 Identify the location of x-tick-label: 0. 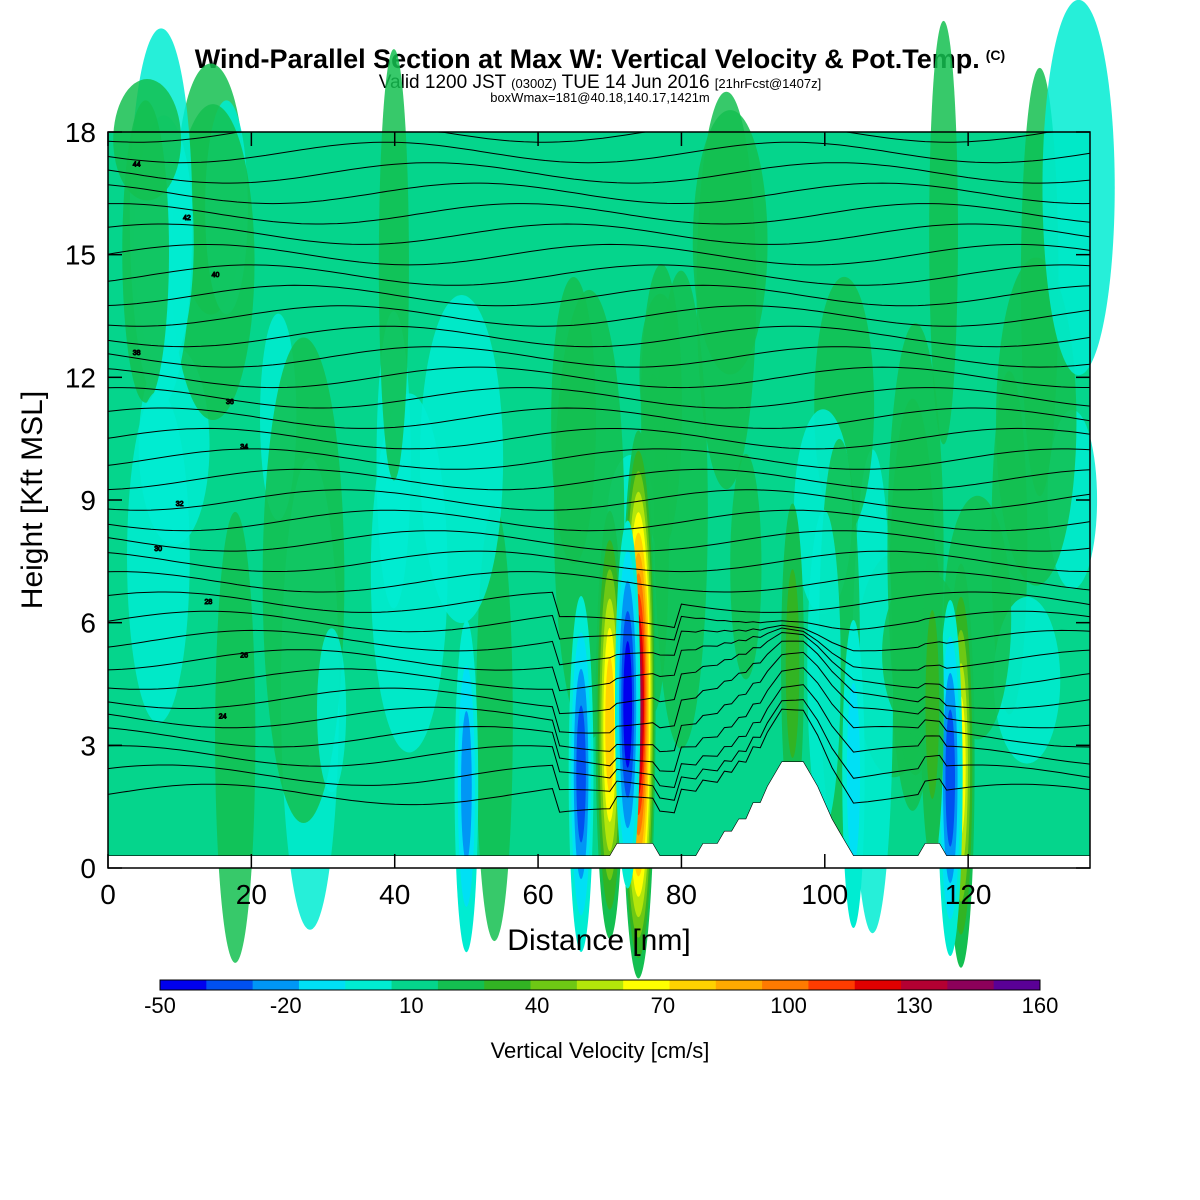
(108, 894).